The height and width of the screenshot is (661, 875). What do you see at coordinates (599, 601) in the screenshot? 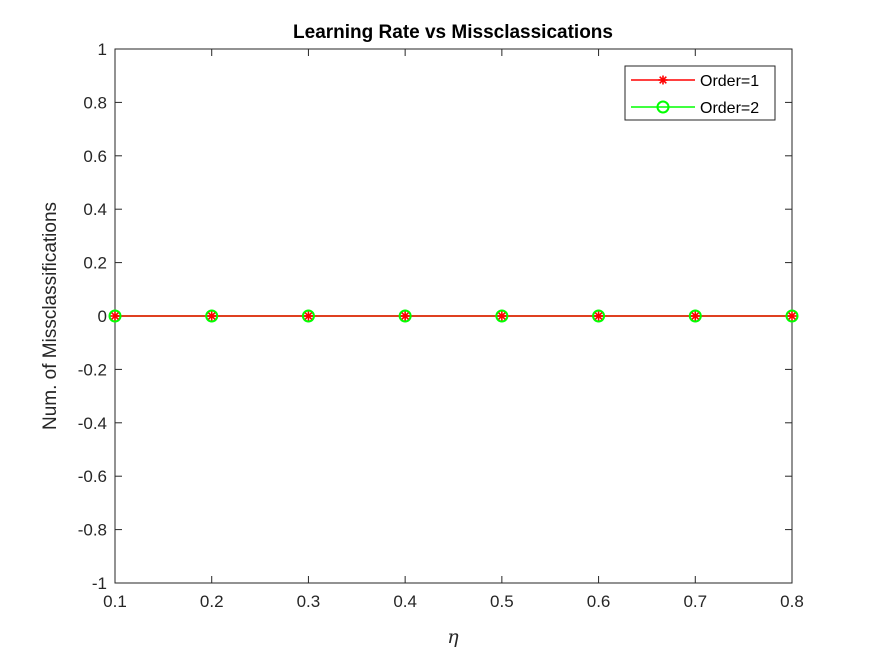
I see `x-tick-label: 0.6` at bounding box center [599, 601].